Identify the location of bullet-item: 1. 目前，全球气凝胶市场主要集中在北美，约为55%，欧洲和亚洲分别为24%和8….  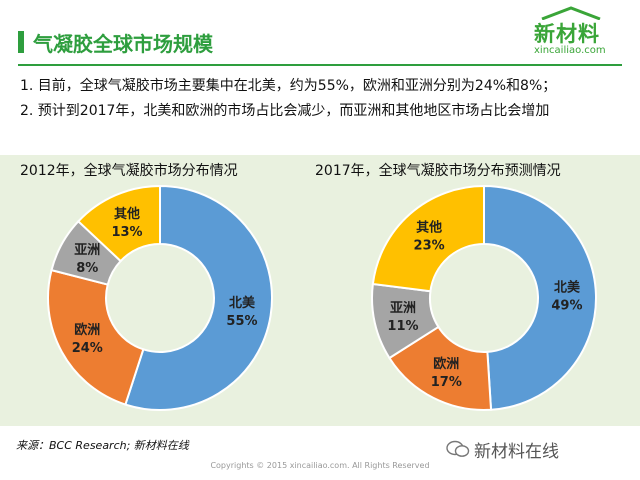
(288, 86).